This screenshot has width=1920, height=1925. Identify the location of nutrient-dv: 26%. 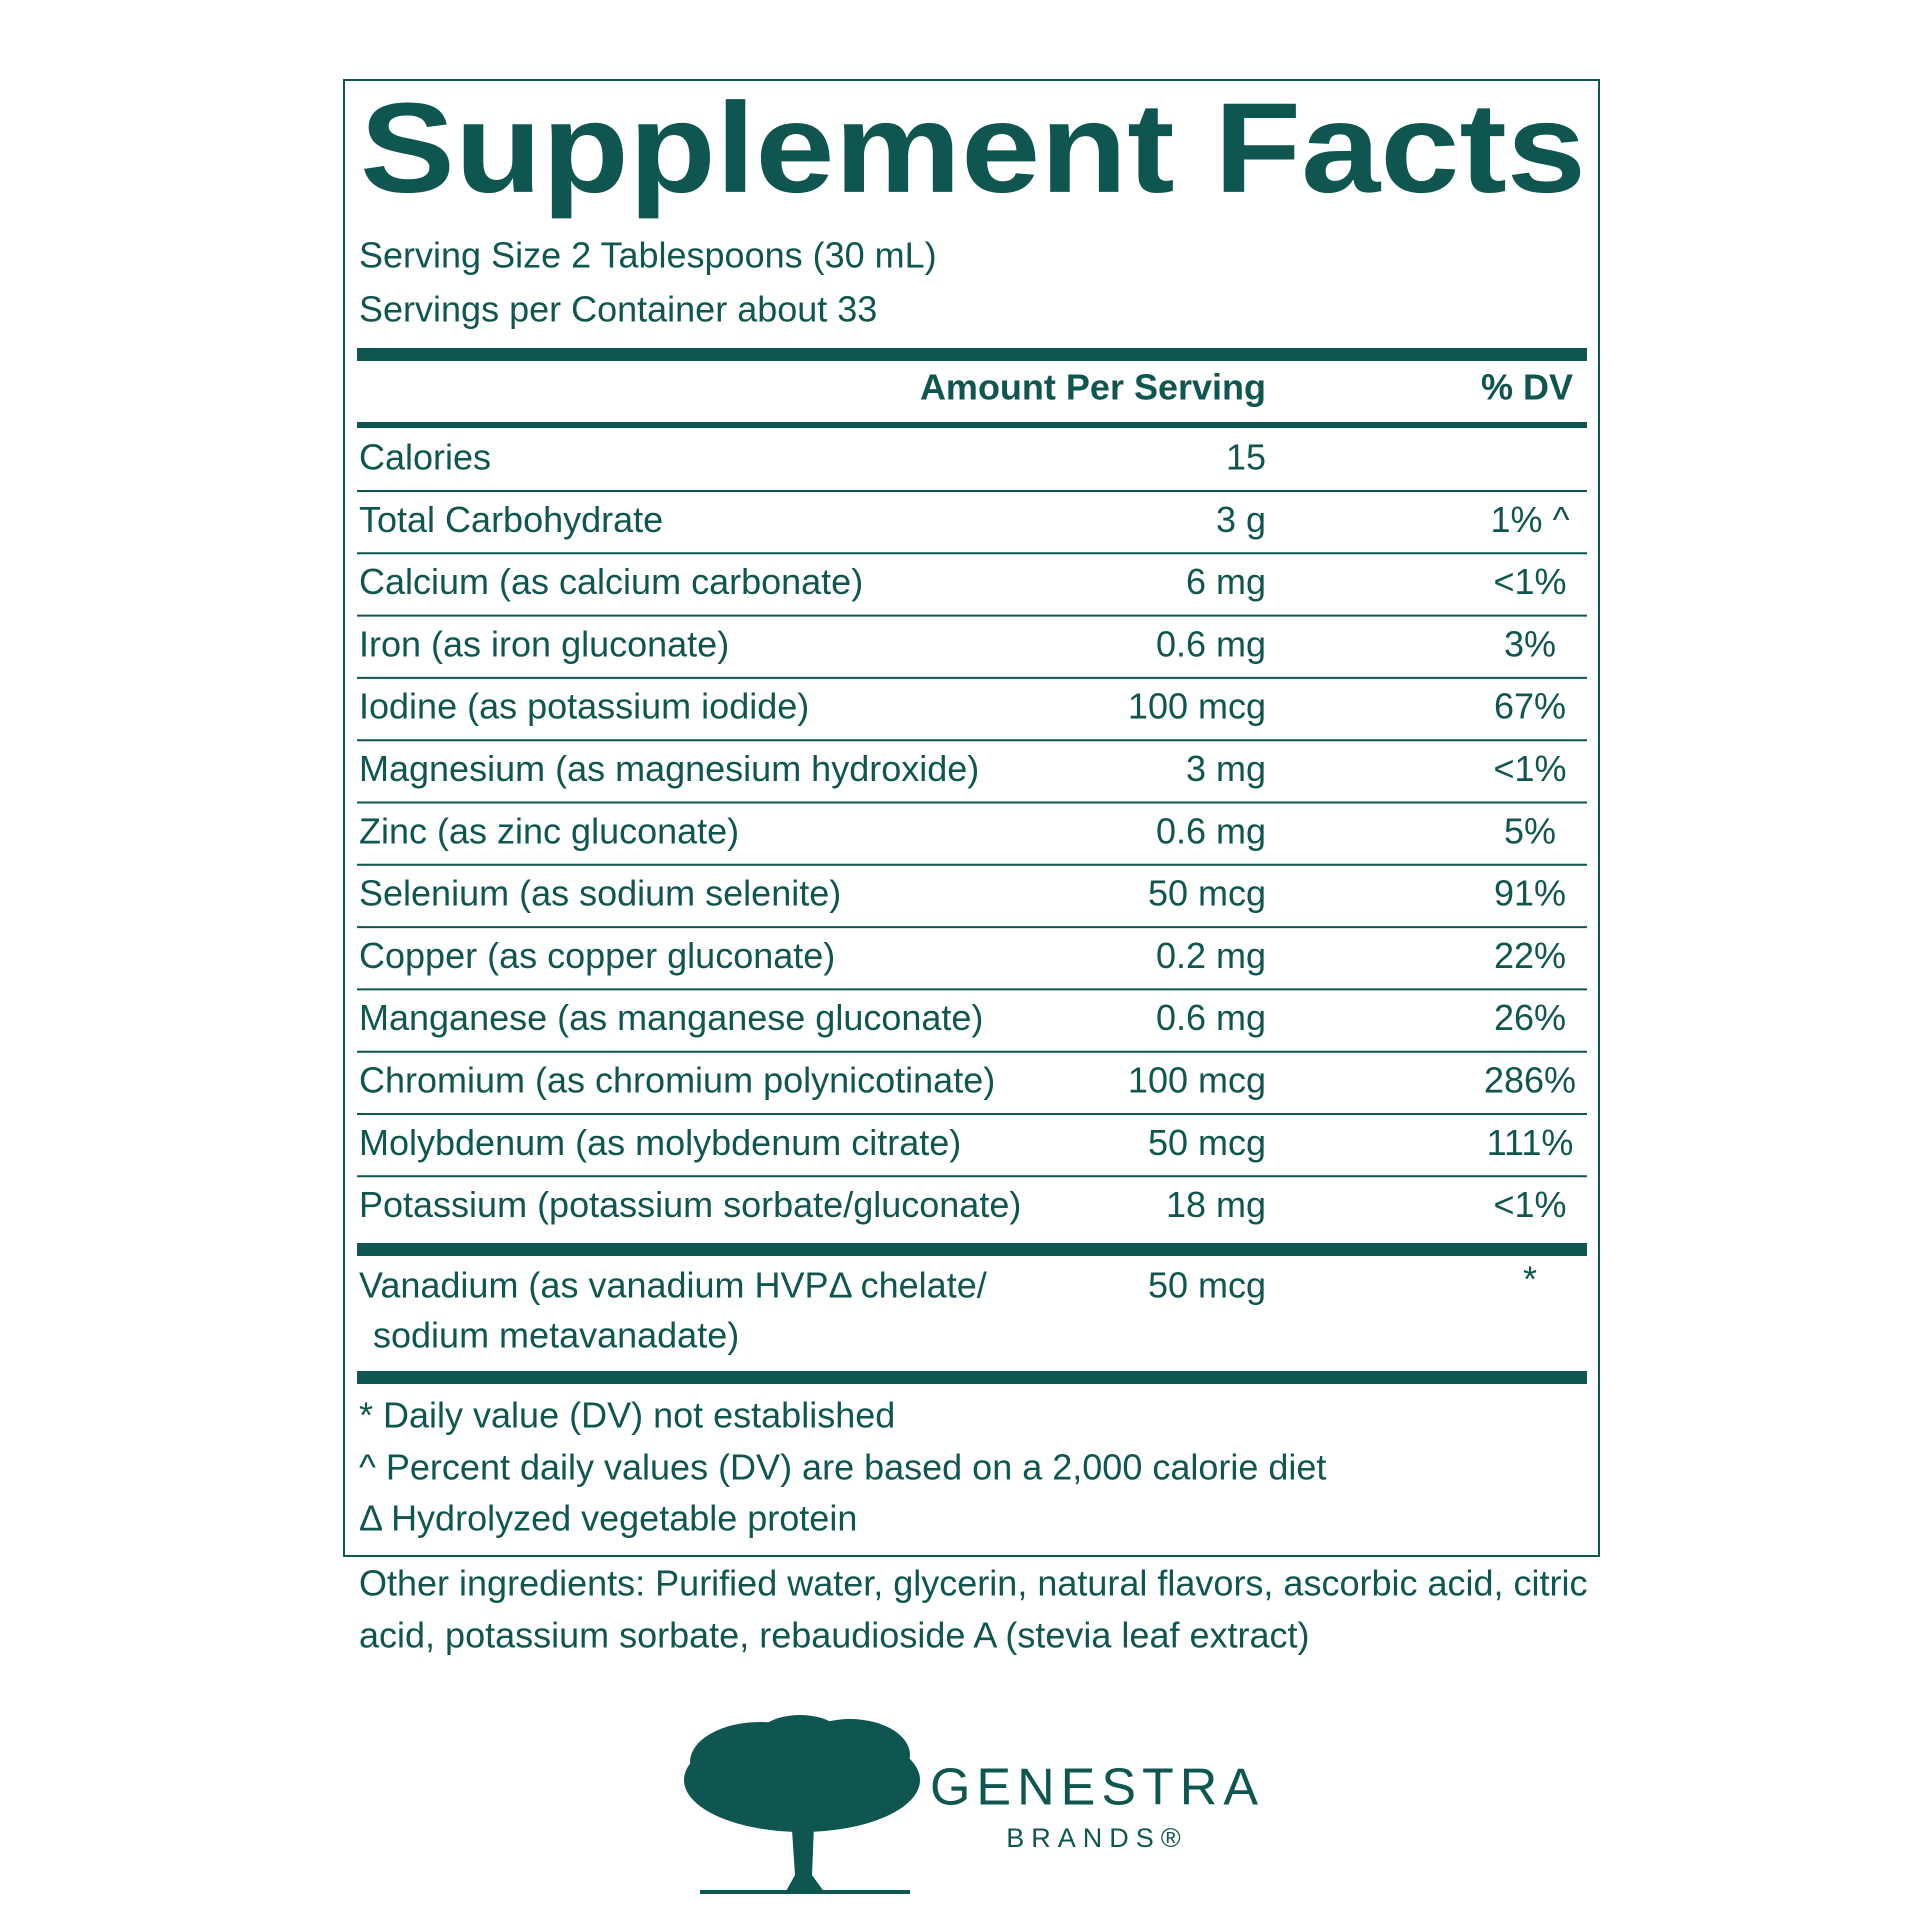
(1530, 1017).